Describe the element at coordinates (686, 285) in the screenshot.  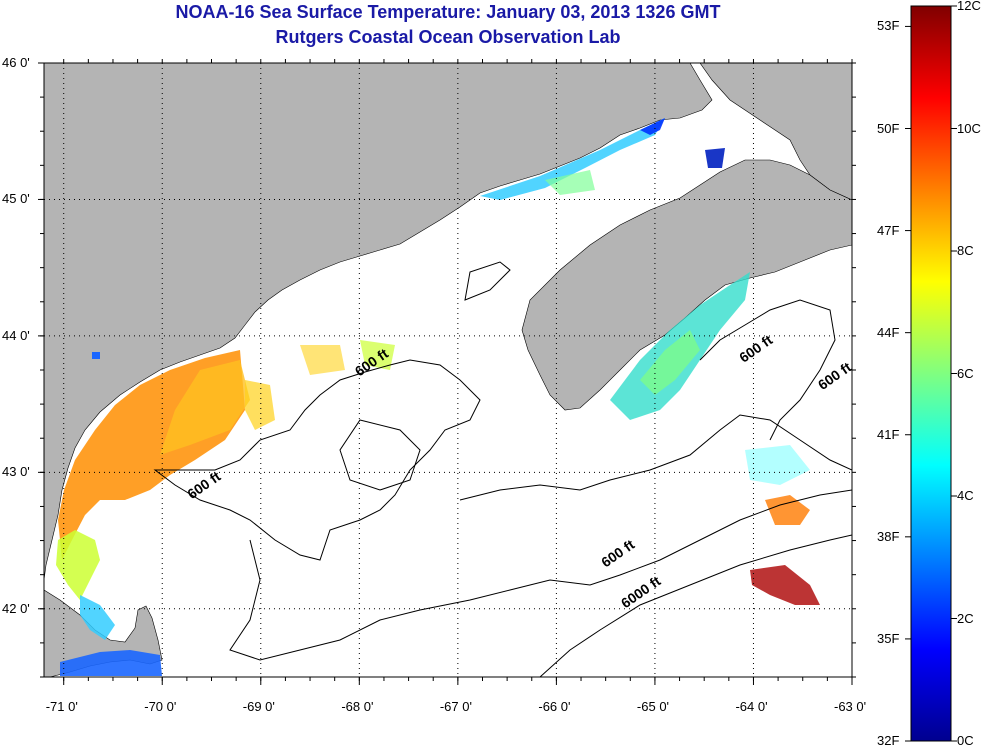
I see `land-nova-scotia-peninsula` at that location.